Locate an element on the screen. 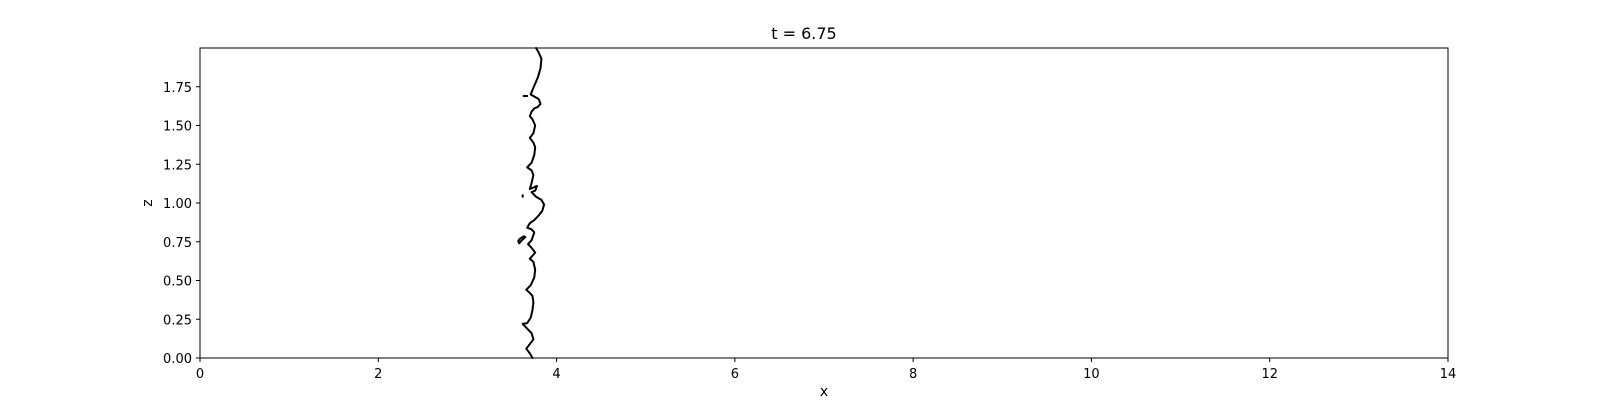  chart-title: t = 6.75 is located at coordinates (803, 33).